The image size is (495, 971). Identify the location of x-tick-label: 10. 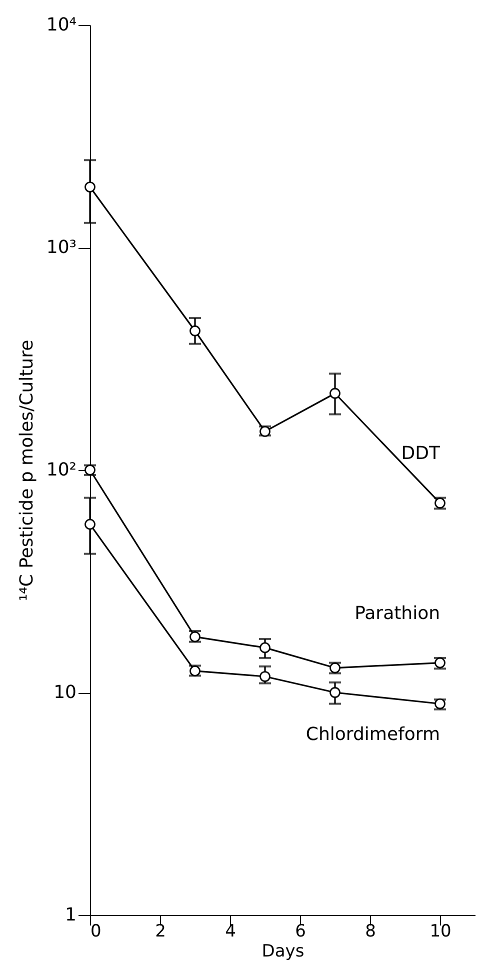
(441, 932).